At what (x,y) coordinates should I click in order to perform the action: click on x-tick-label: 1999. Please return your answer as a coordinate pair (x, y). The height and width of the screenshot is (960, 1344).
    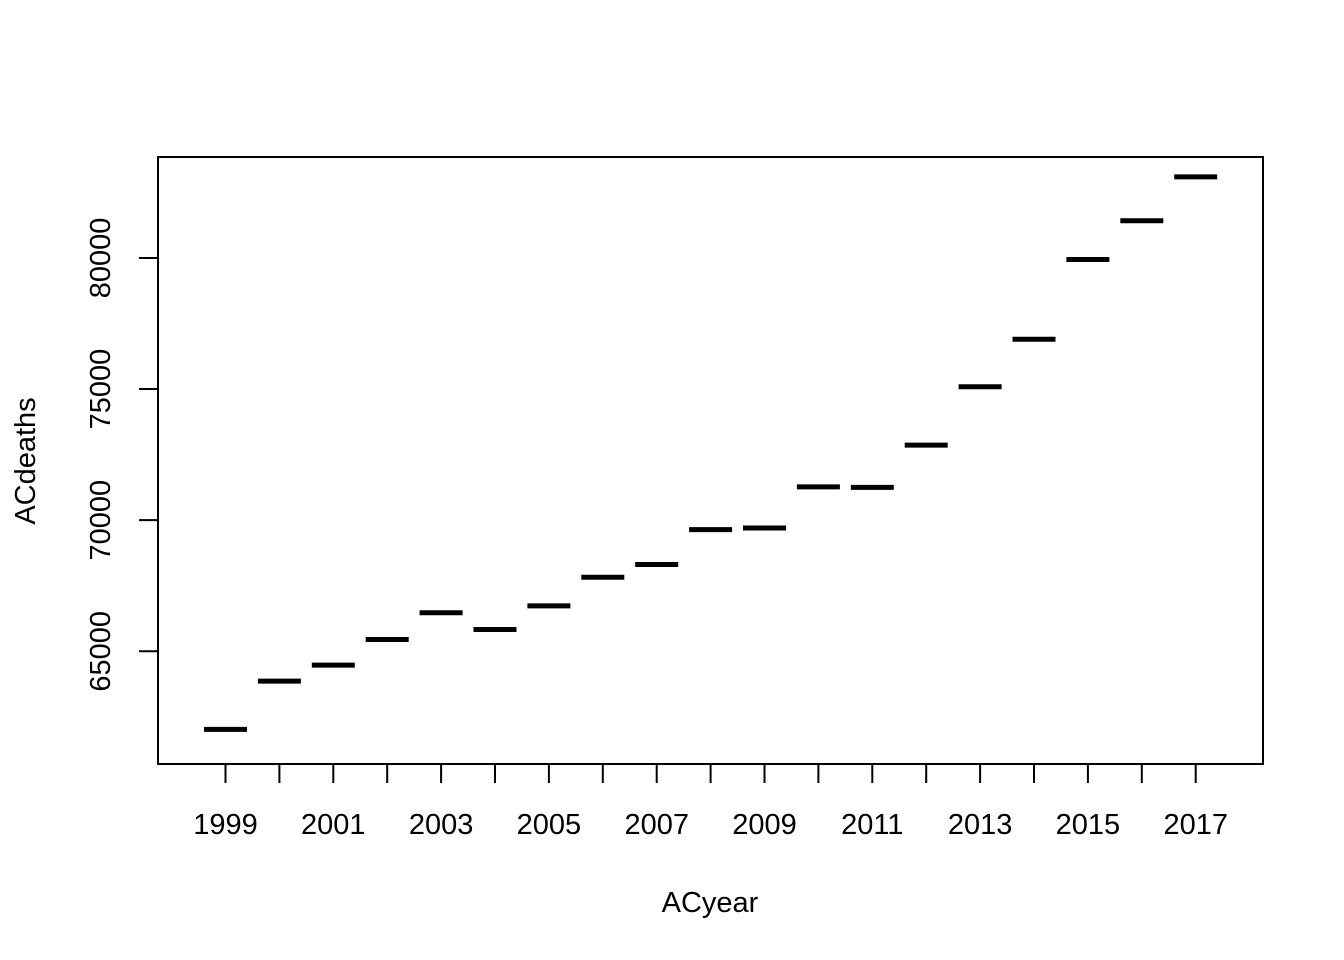
    Looking at the image, I should click on (225, 825).